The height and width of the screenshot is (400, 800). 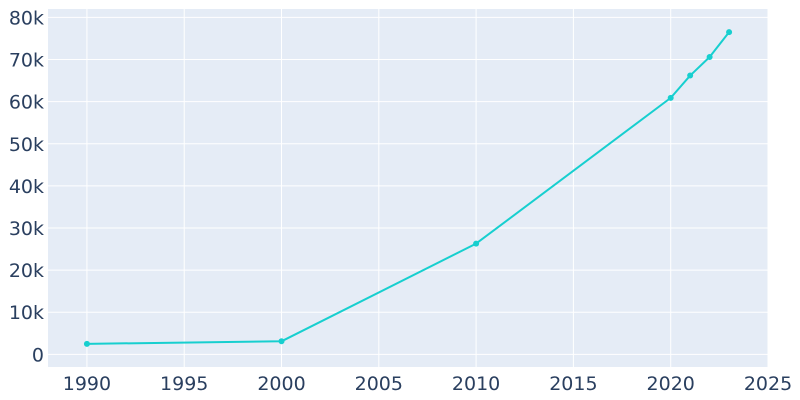 I want to click on x-tick-label: 1995, so click(x=184, y=384).